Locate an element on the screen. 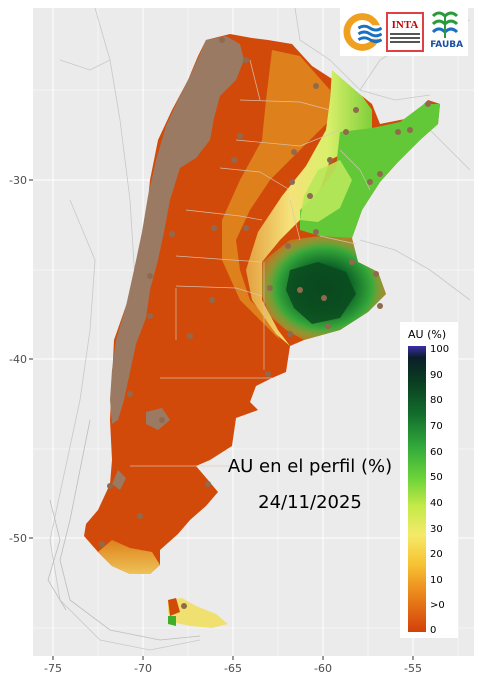  map-title-line2: 24/11/2025 is located at coordinates (310, 502).